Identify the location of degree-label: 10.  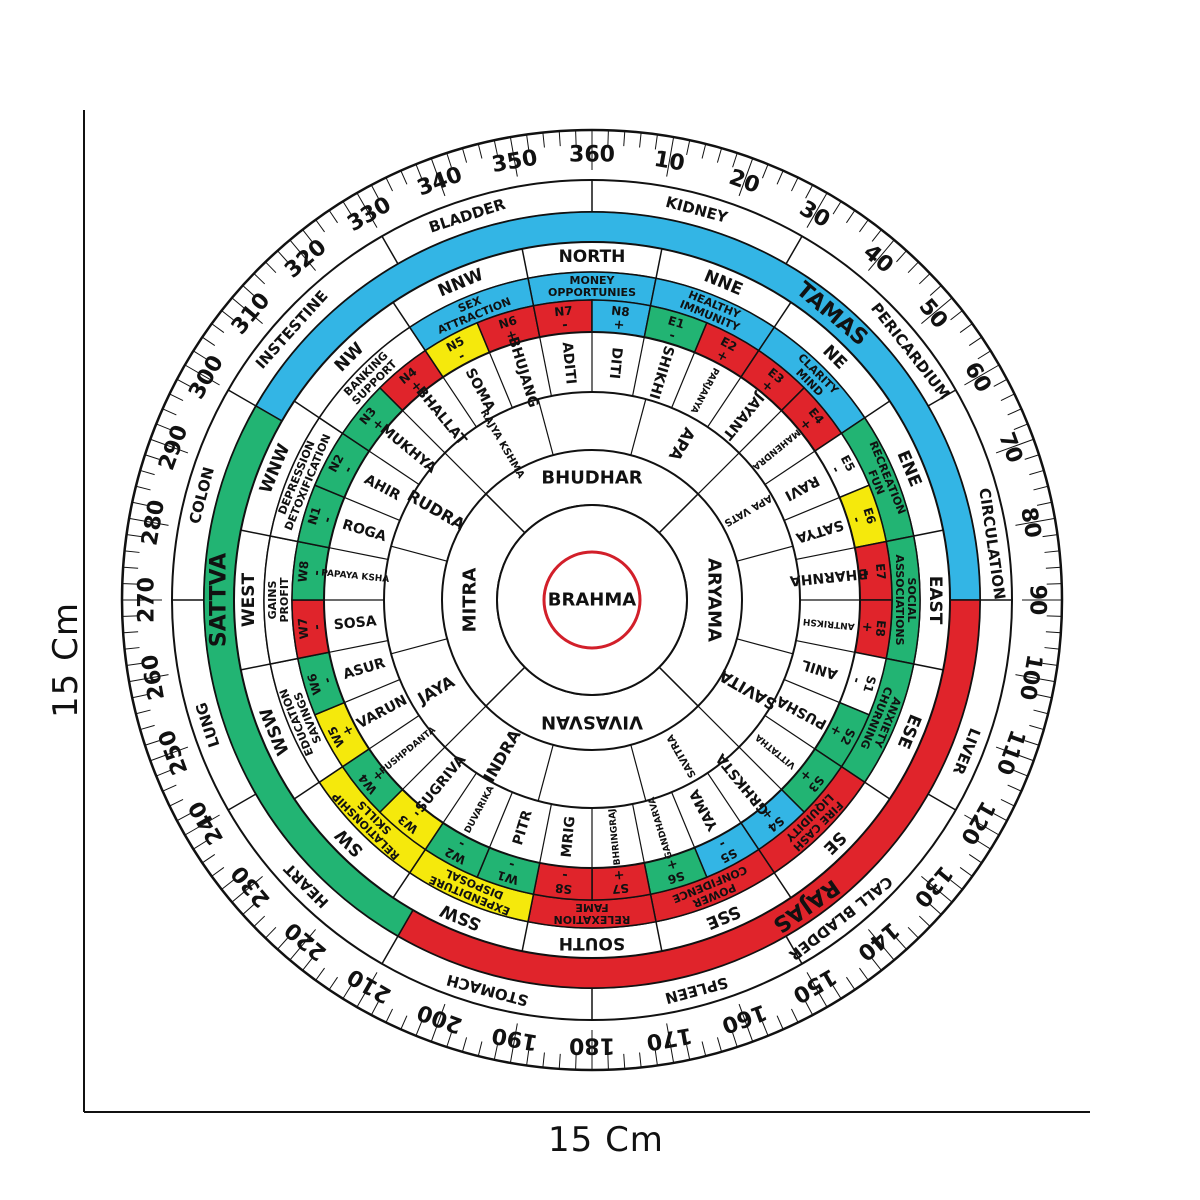
(669, 162).